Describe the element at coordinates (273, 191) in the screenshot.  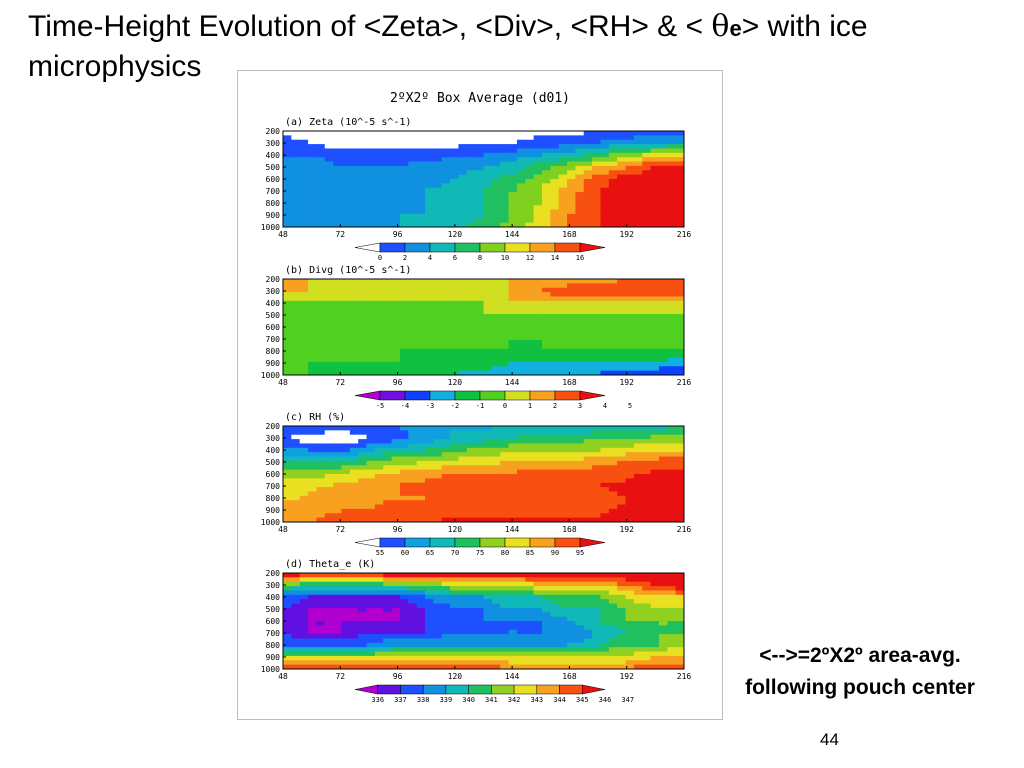
I see `y-tick-label: 700` at that location.